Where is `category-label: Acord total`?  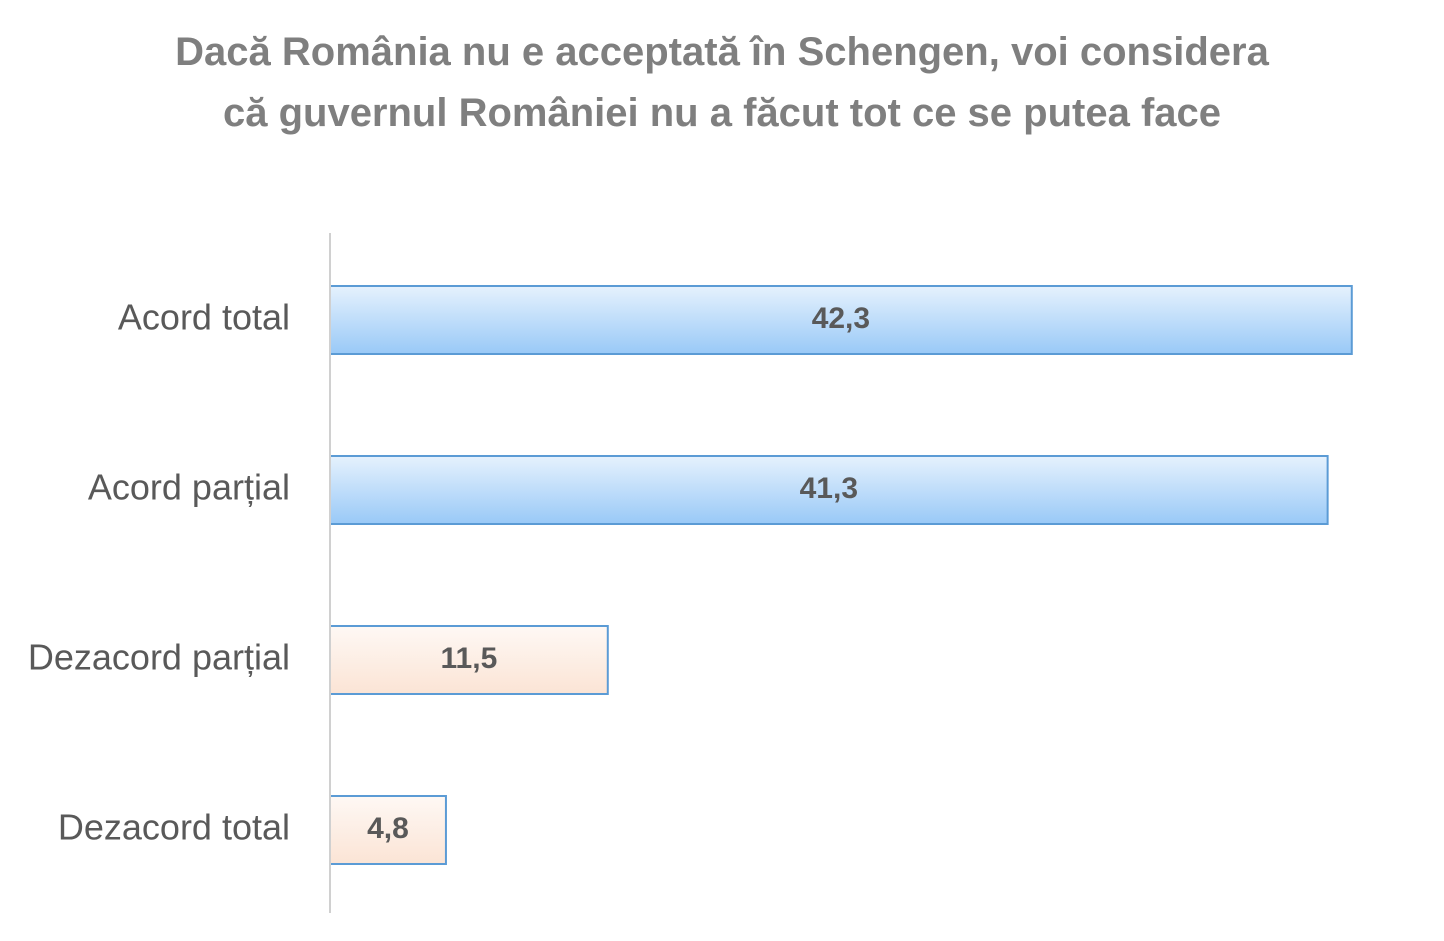
category-label: Acord total is located at coordinates (204, 317).